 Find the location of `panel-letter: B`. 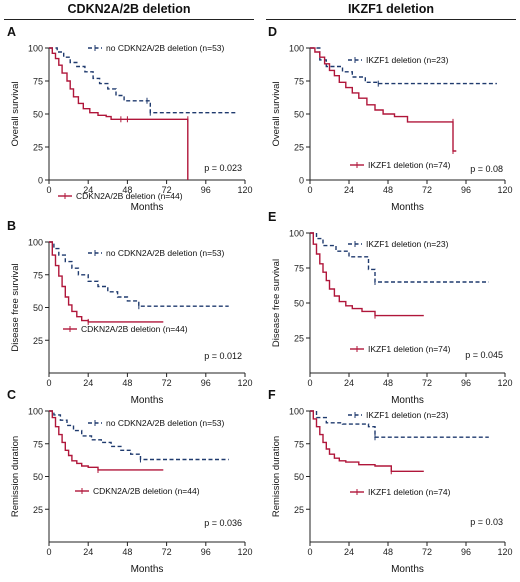

panel-letter: B is located at coordinates (11, 226).